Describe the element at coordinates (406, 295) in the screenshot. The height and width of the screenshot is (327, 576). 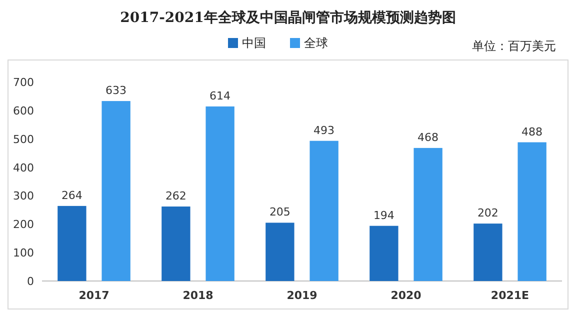
I see `x-tick-label: 2020` at that location.